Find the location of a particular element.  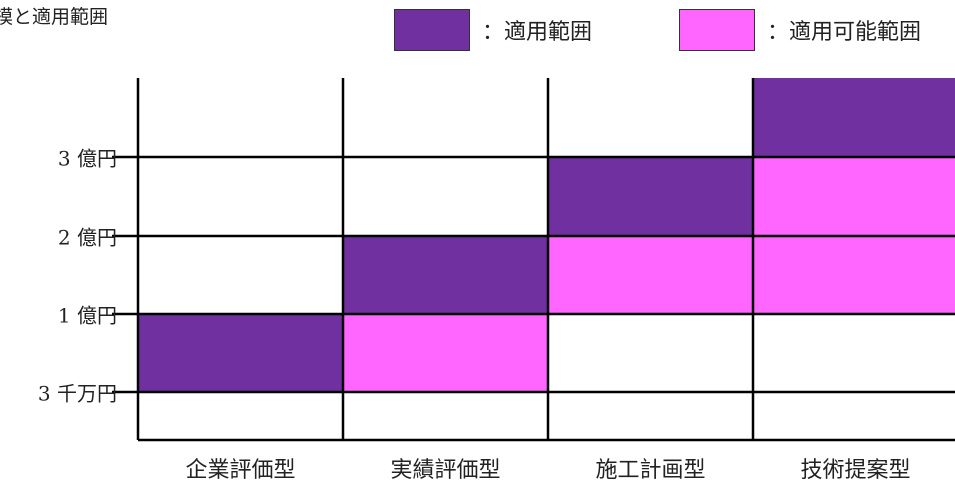

legend-item-applicable: ：適用範囲 is located at coordinates (493, 30).